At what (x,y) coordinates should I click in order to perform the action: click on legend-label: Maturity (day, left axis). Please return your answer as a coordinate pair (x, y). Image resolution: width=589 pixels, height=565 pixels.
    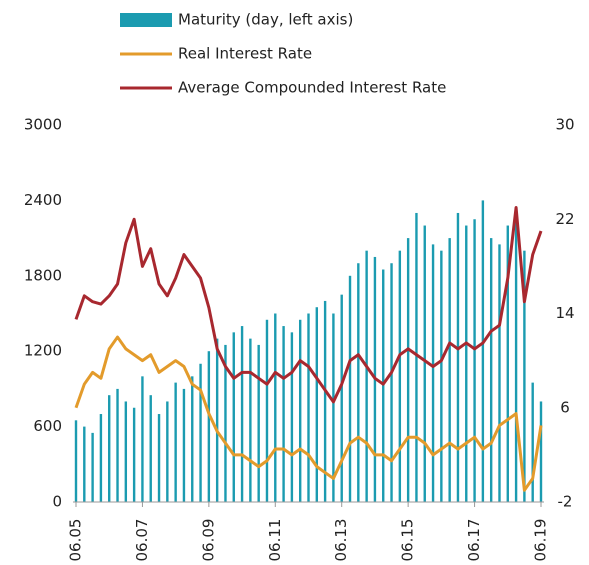
    Looking at the image, I should click on (265, 20).